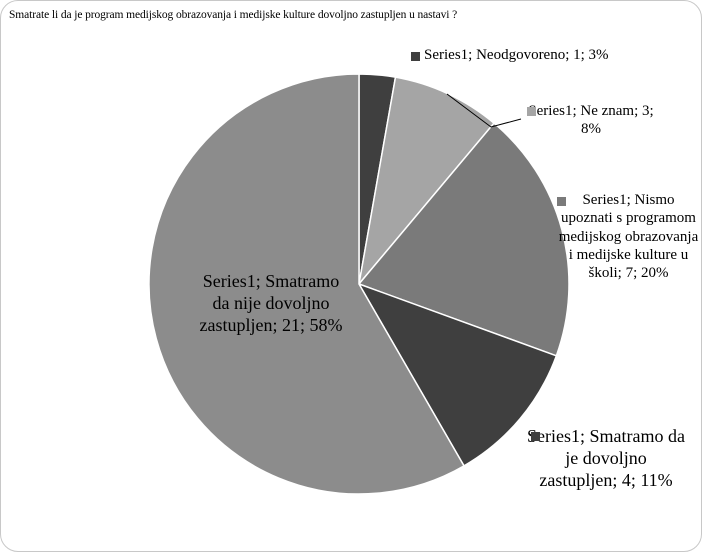 The image size is (702, 552). What do you see at coordinates (484, 110) in the screenshot?
I see `leader-line` at bounding box center [484, 110].